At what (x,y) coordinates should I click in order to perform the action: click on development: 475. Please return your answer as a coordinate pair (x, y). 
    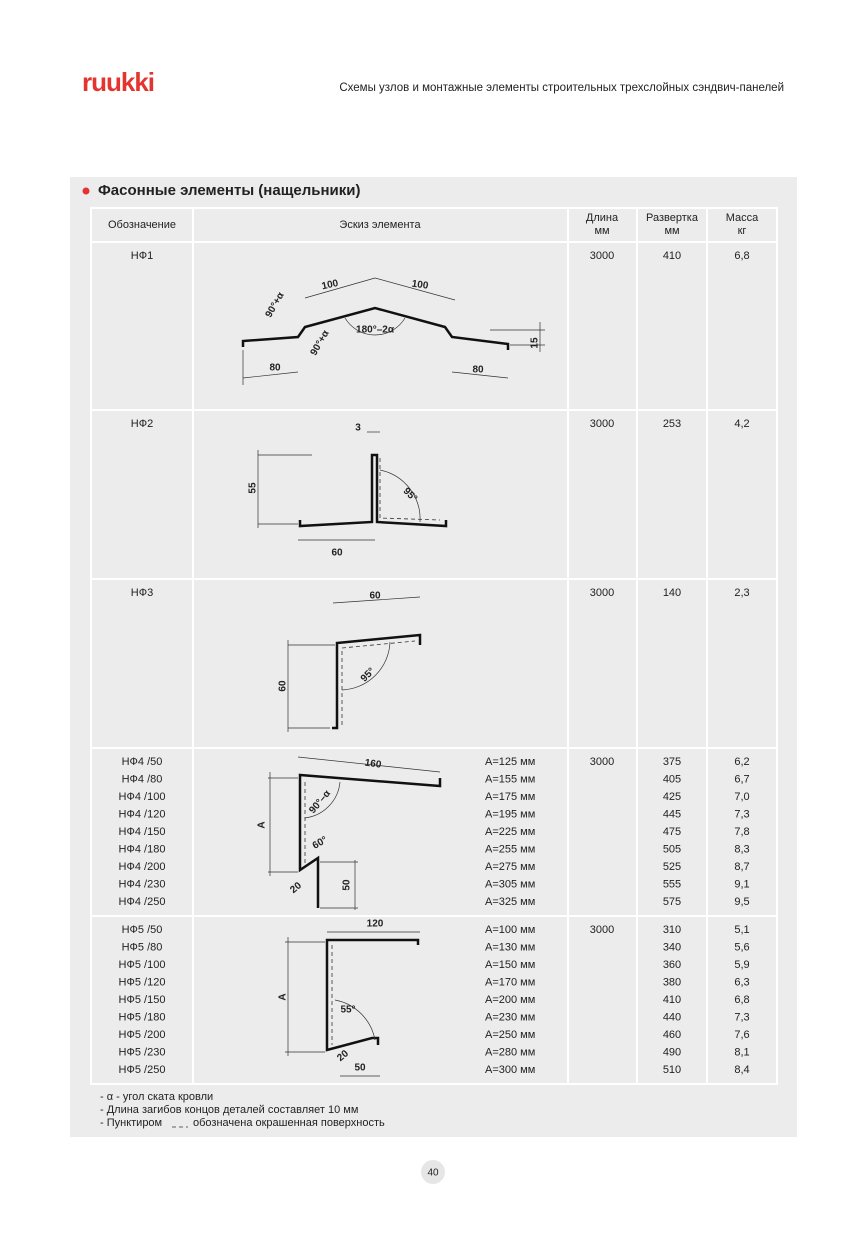
    Looking at the image, I should click on (672, 832).